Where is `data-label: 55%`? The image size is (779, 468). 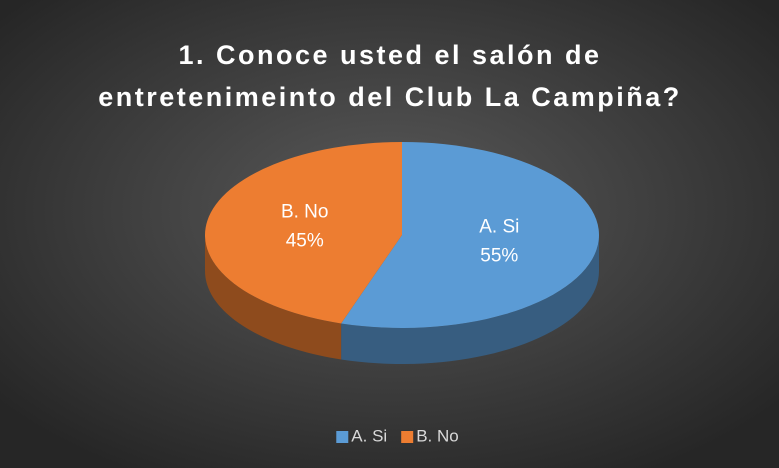
data-label: 55% is located at coordinates (499, 255).